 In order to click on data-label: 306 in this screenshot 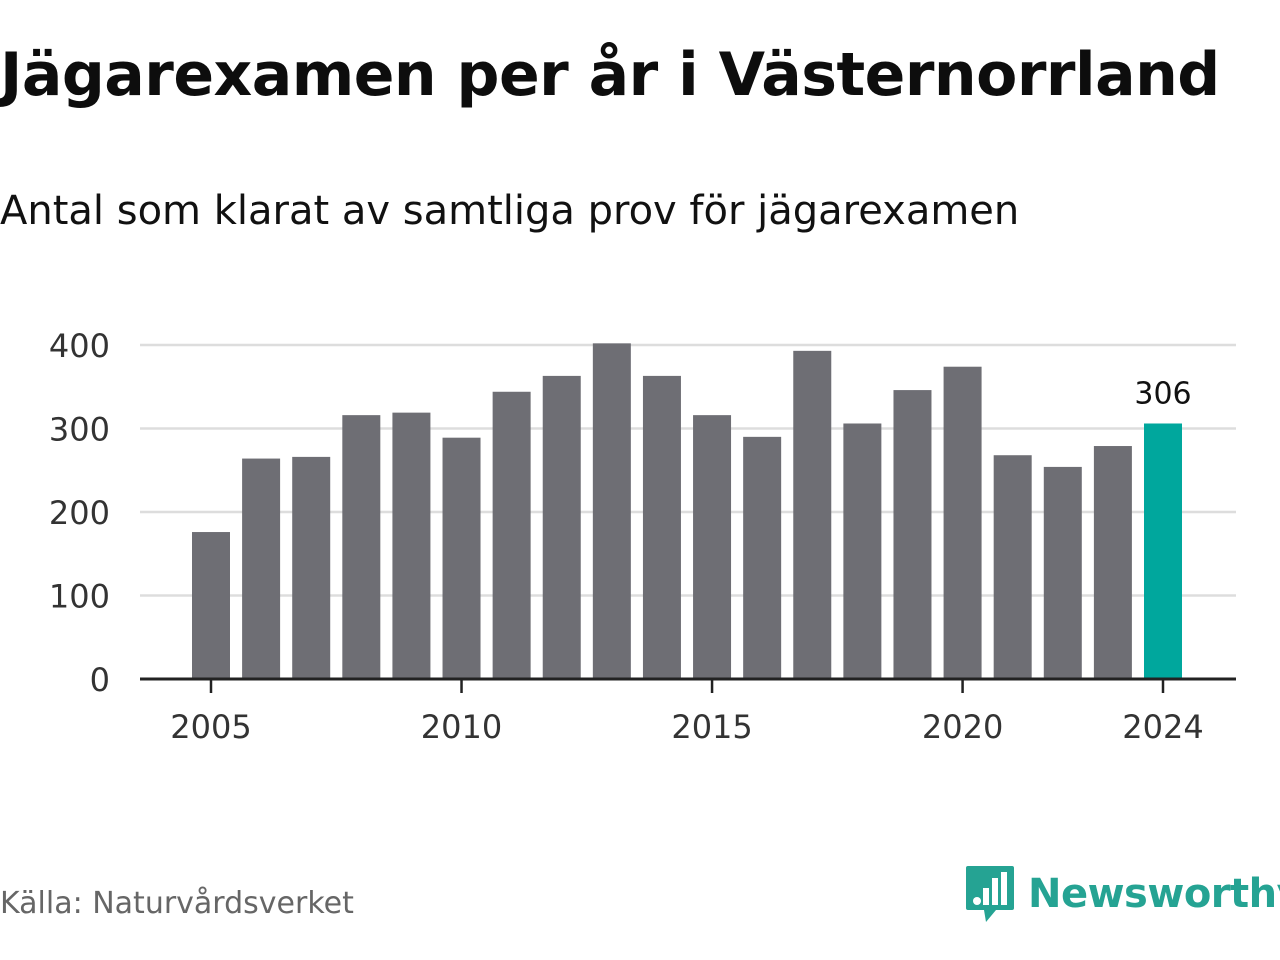, I will do `click(1162, 393)`.